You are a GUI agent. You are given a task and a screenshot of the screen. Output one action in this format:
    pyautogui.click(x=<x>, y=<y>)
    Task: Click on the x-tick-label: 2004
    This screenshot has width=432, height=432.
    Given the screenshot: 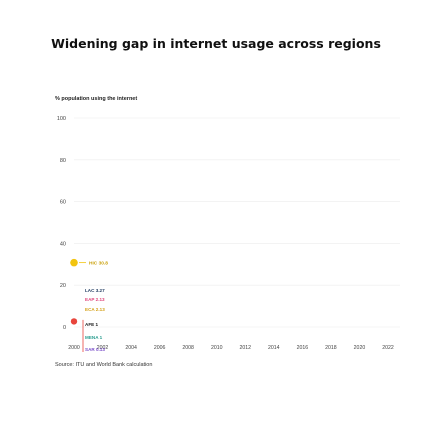 What is the action you would take?
    pyautogui.click(x=131, y=348)
    